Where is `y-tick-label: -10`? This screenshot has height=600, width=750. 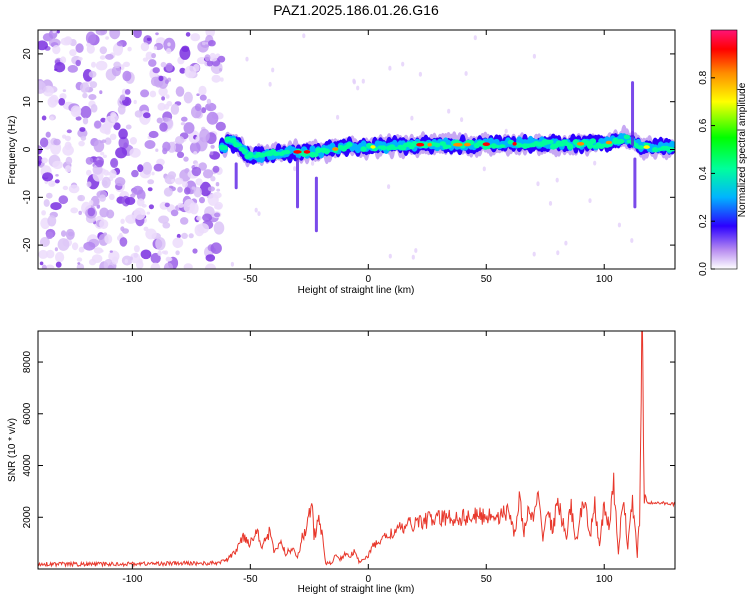
y-tick-label: -10 is located at coordinates (27, 197).